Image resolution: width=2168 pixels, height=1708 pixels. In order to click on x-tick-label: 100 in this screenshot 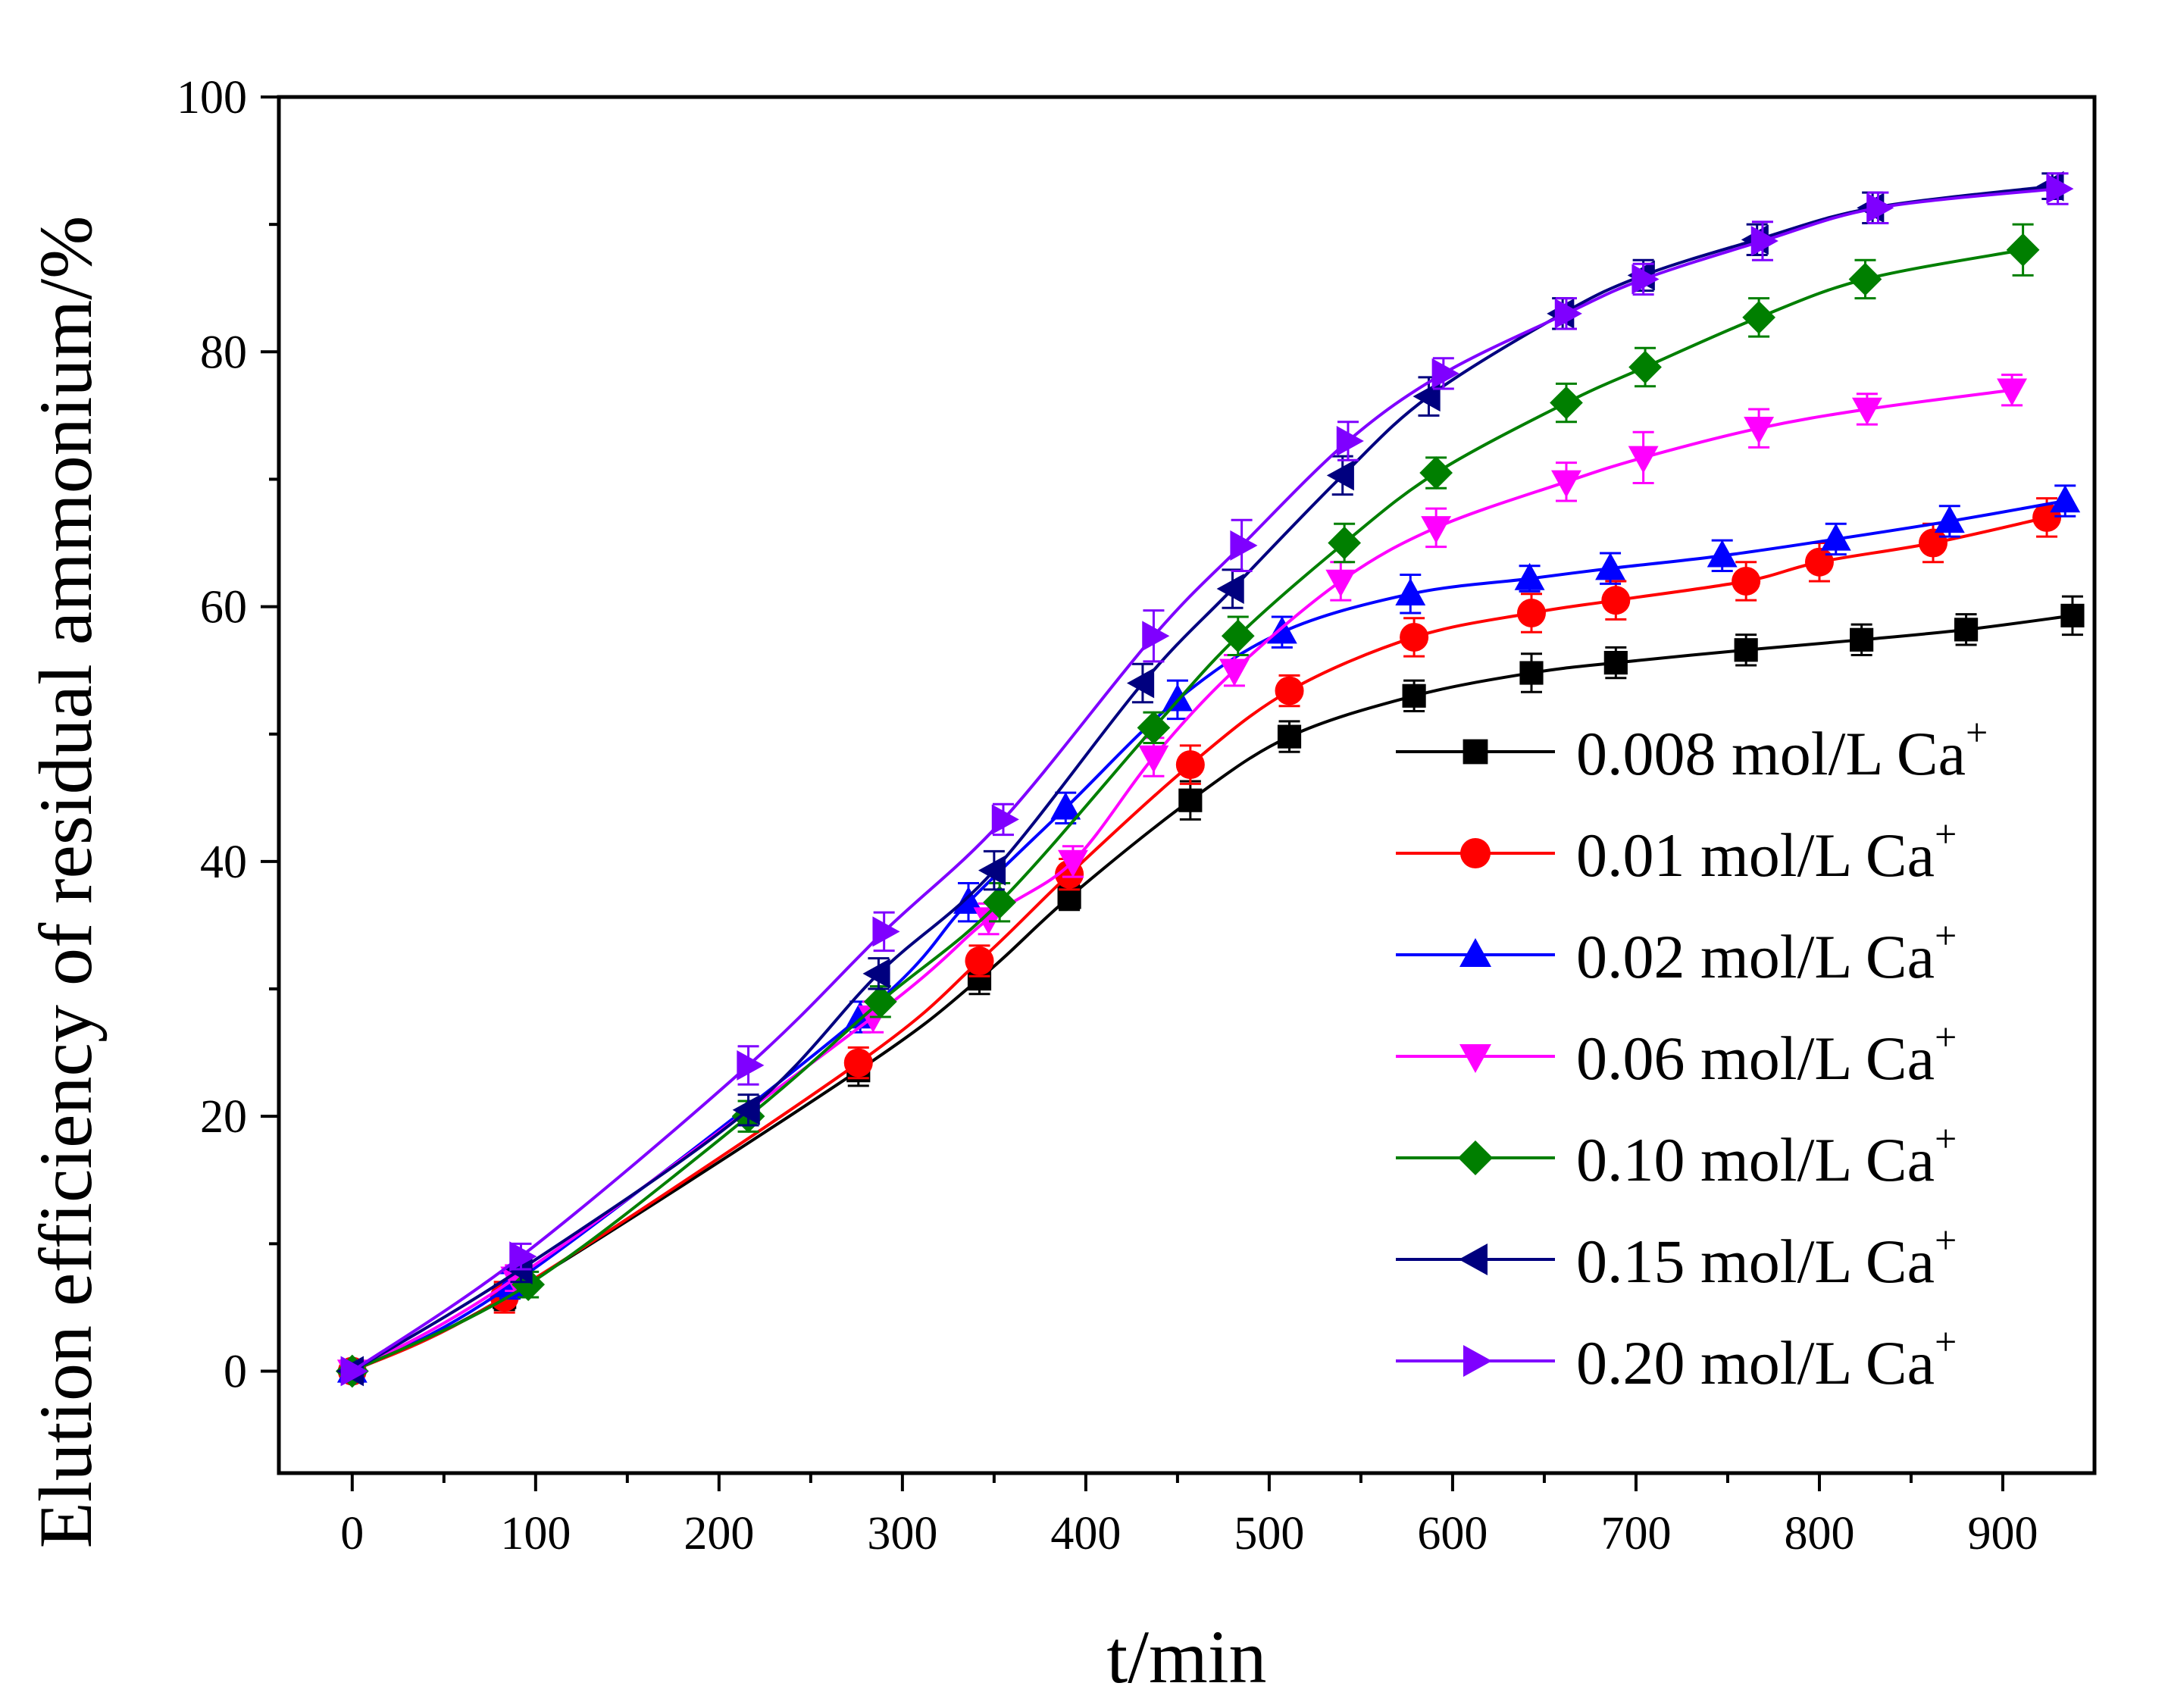, I will do `click(535, 1533)`.